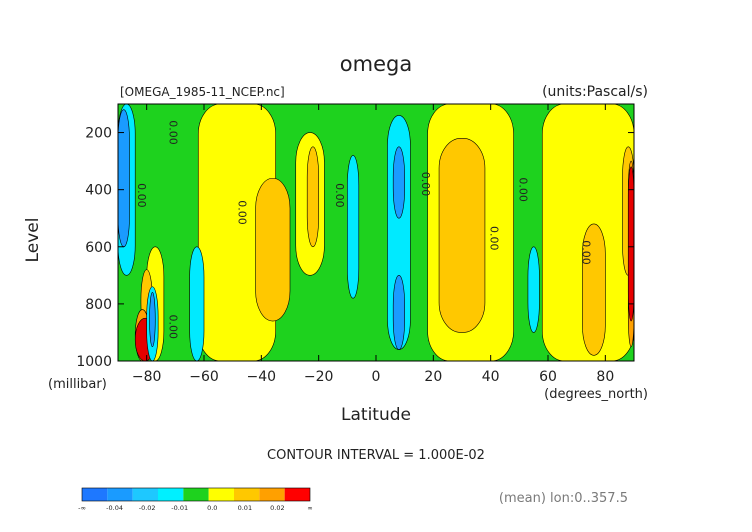 Image resolution: width=752 pixels, height=532 pixels. Describe the element at coordinates (376, 415) in the screenshot. I see `x-axis-label: Latitude` at that location.